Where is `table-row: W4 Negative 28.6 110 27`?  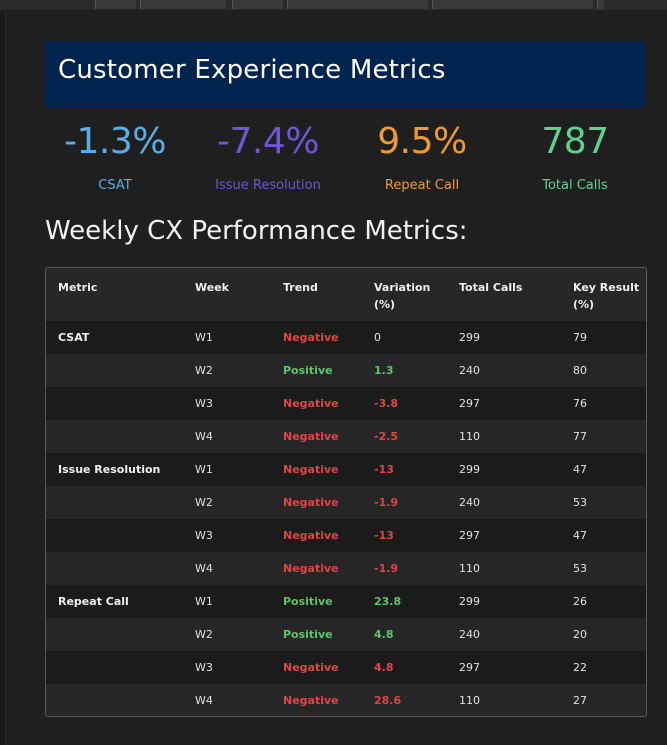 table-row: W4 Negative 28.6 110 27 is located at coordinates (346, 700).